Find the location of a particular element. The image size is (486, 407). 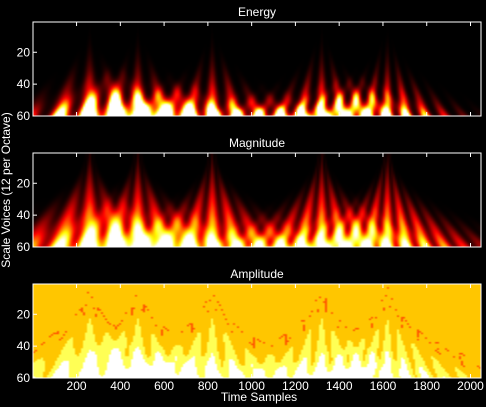

x-tick-label: 1600 is located at coordinates (383, 386).